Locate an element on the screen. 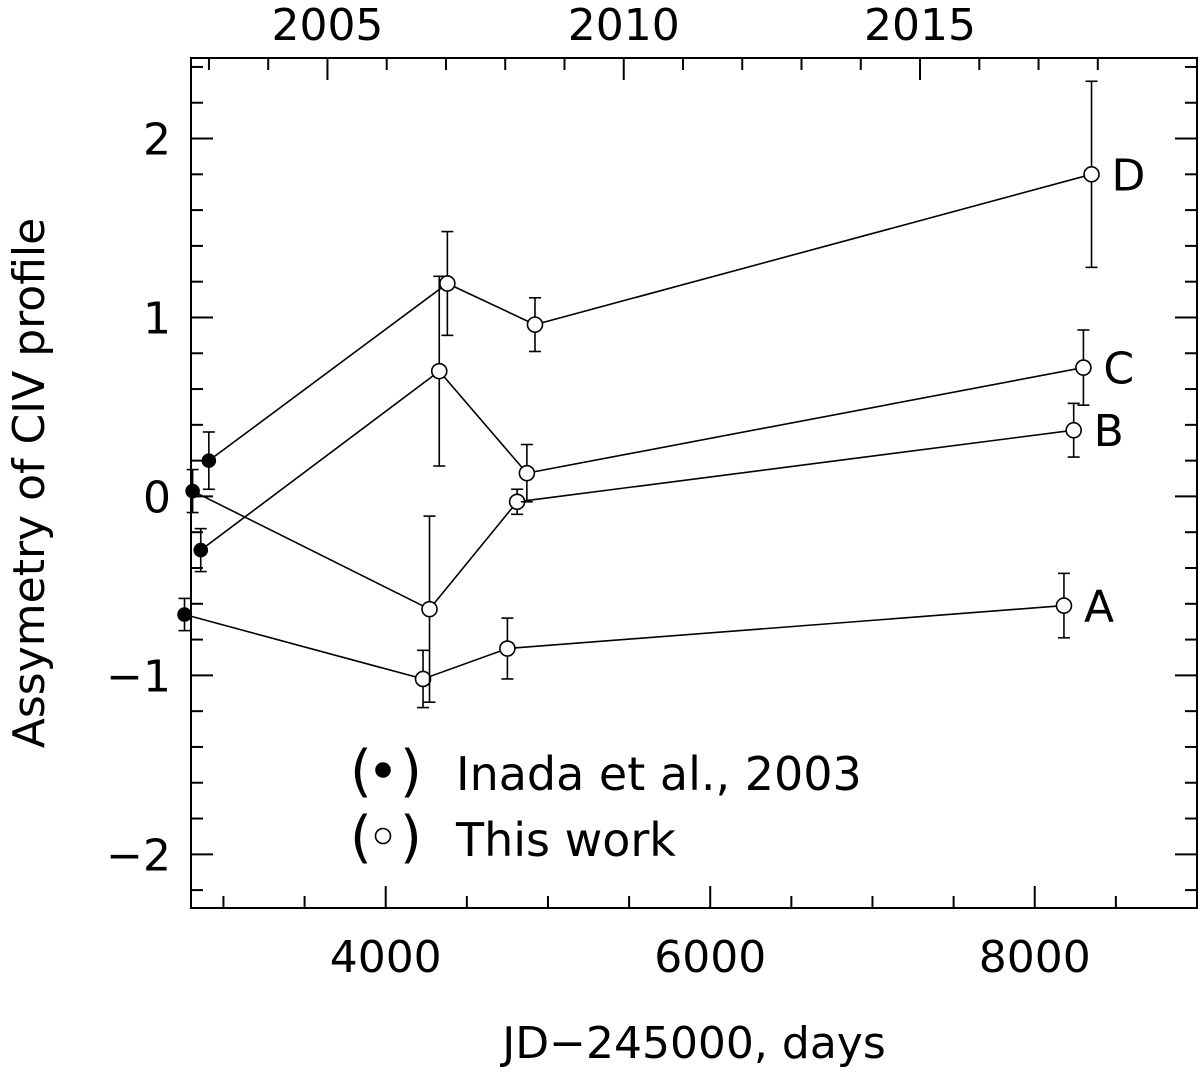  series-label: C is located at coordinates (1118, 369).